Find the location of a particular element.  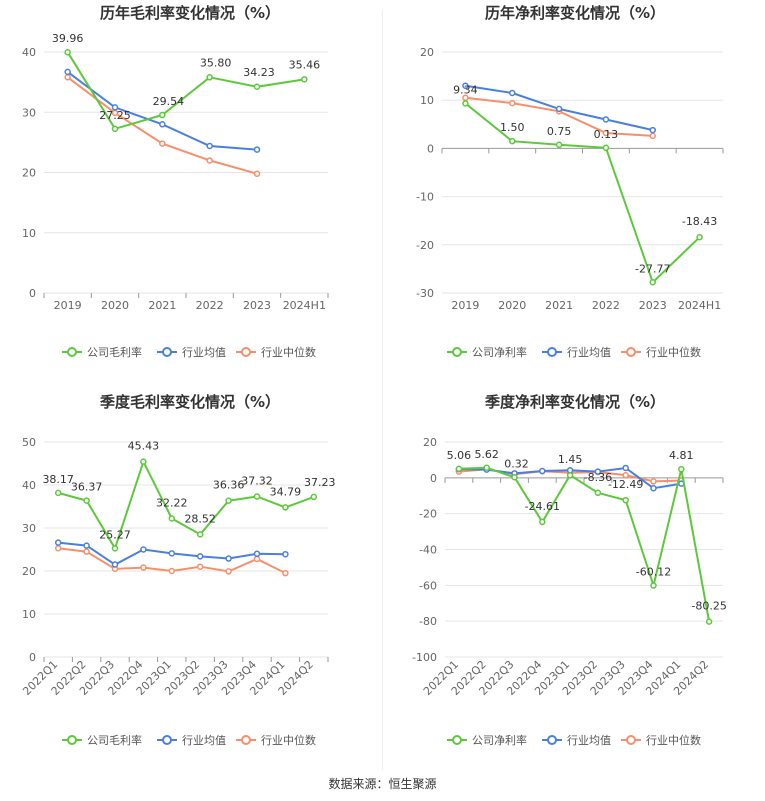

data-label: 37.23 is located at coordinates (320, 482).